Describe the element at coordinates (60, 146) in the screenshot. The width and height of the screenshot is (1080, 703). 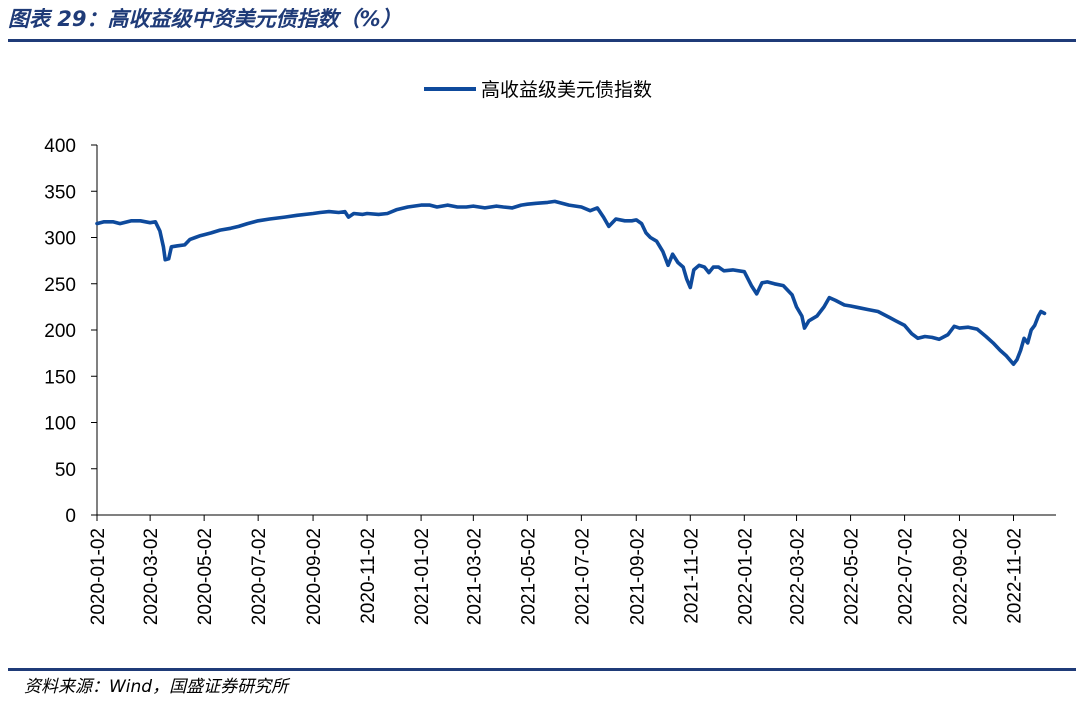
I see `y-tick-label: 400` at that location.